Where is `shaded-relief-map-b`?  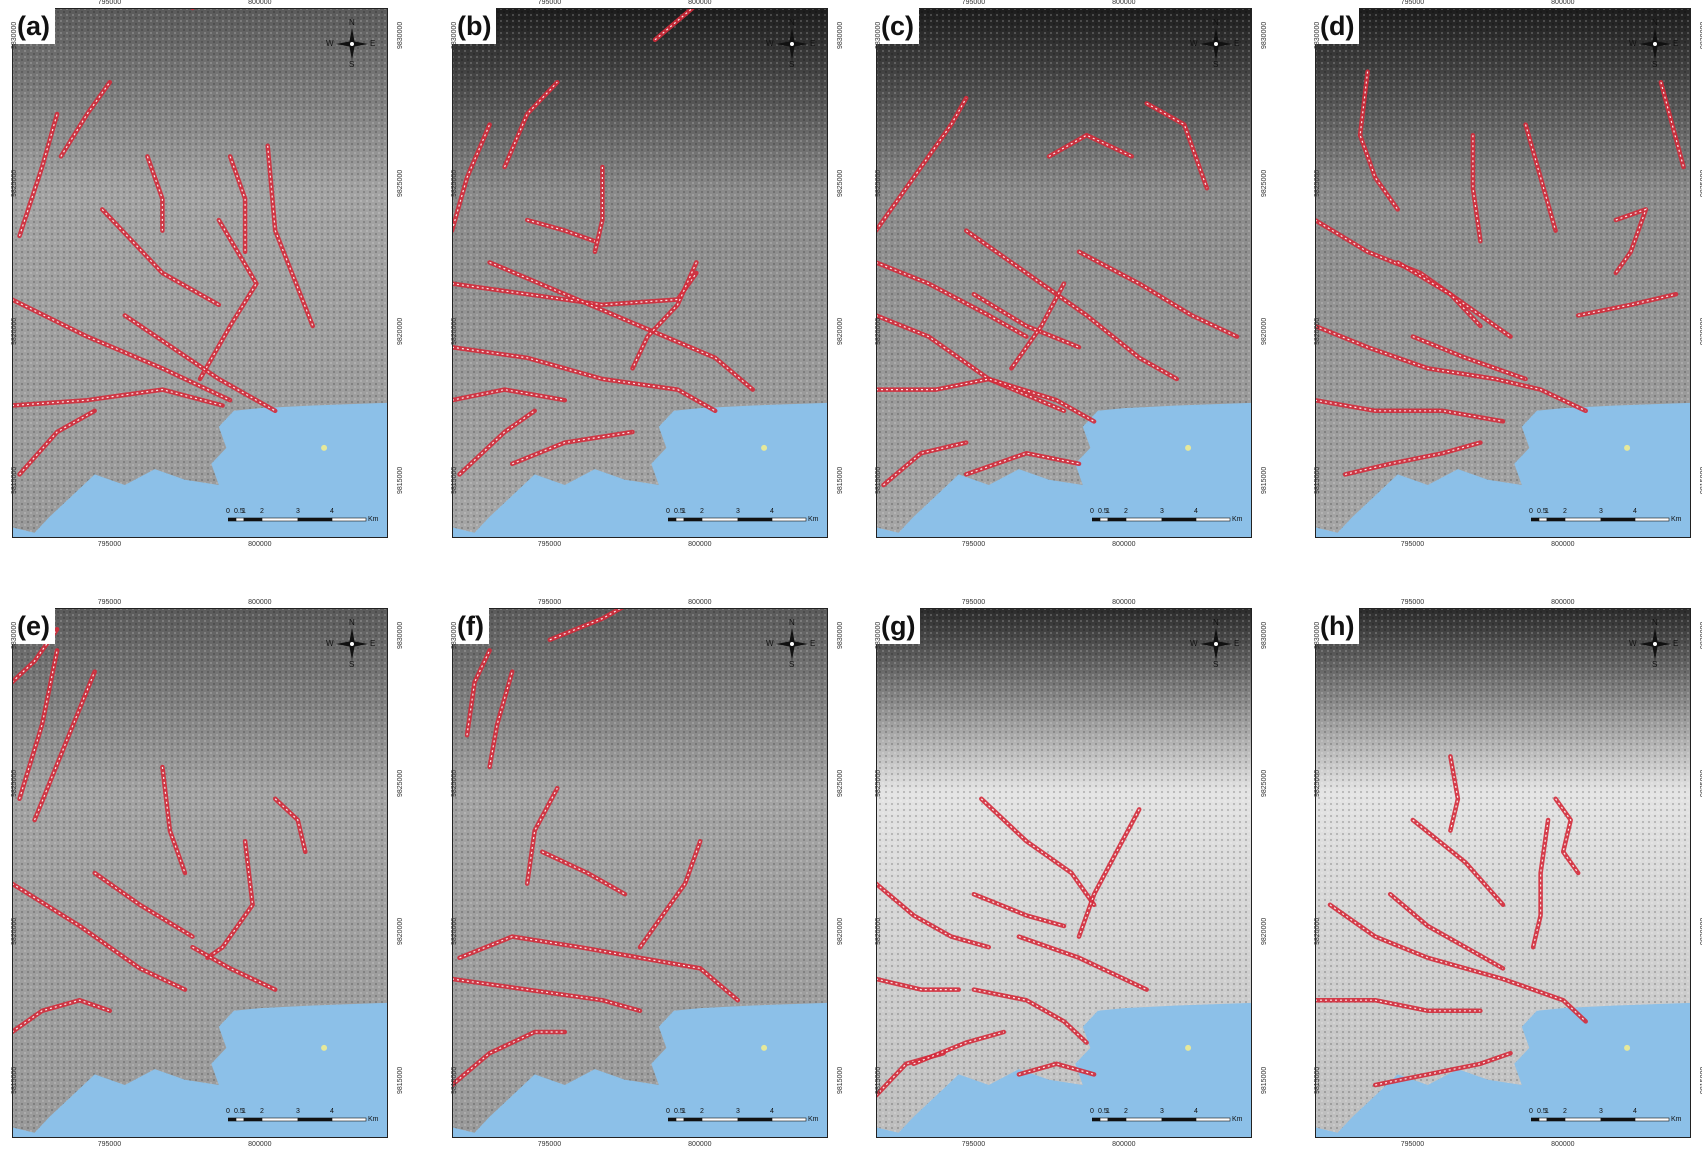 shaded-relief-map-b is located at coordinates (640, 273).